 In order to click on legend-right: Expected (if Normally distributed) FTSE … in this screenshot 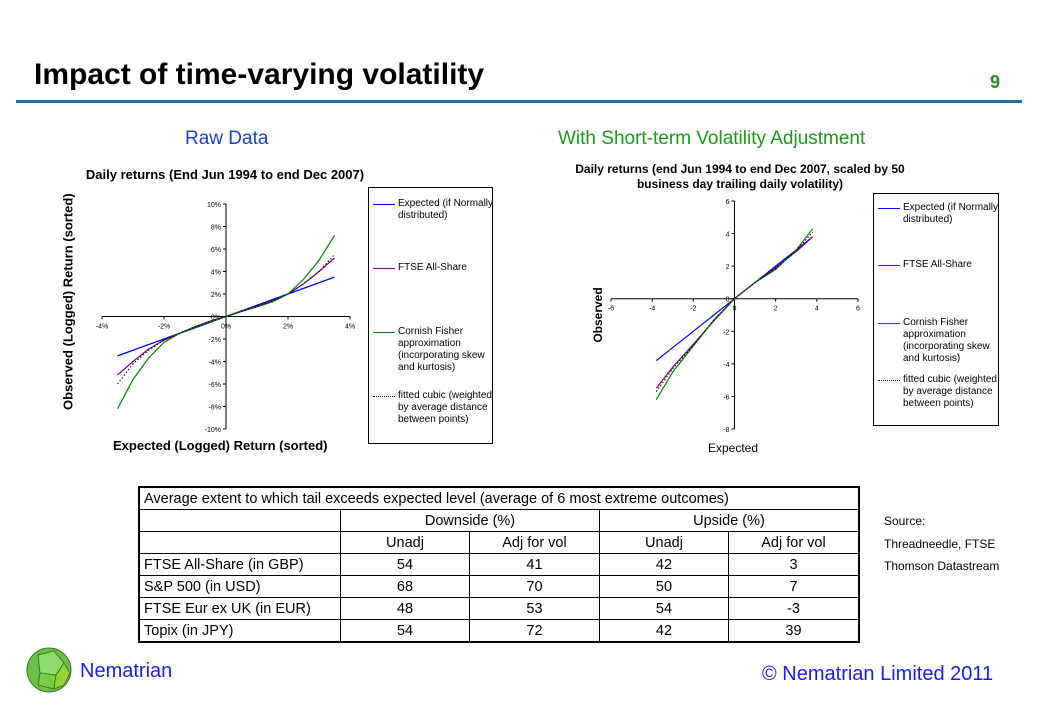, I will do `click(936, 309)`.